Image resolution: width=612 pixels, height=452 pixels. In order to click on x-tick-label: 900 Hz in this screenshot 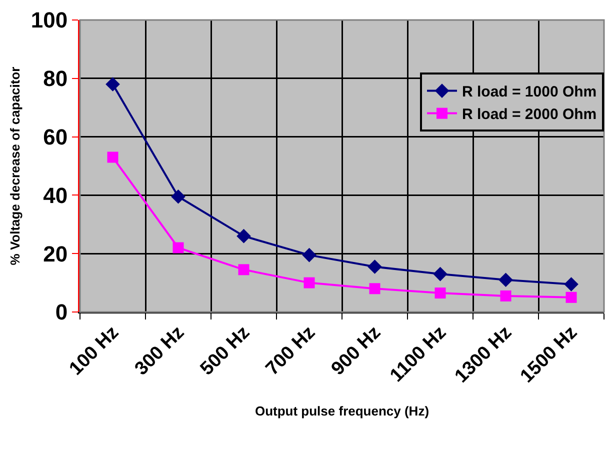, I will do `click(357, 351)`.